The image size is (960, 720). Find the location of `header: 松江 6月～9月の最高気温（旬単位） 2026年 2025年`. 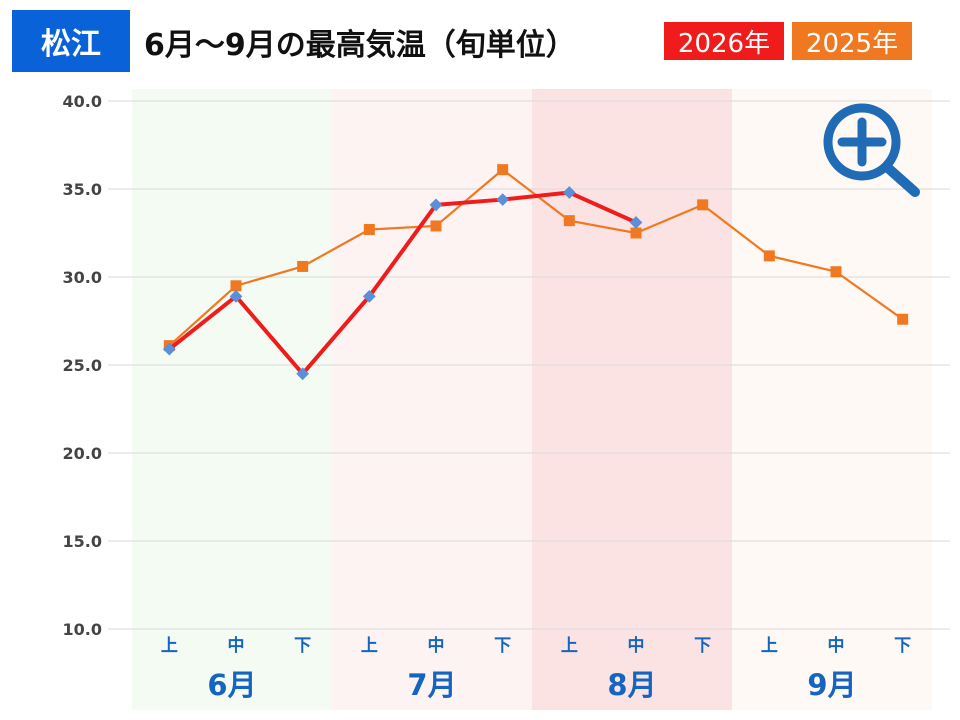

header: 松江 6月～9月の最高気温（旬単位） 2026年 2025年 is located at coordinates (480, 40).